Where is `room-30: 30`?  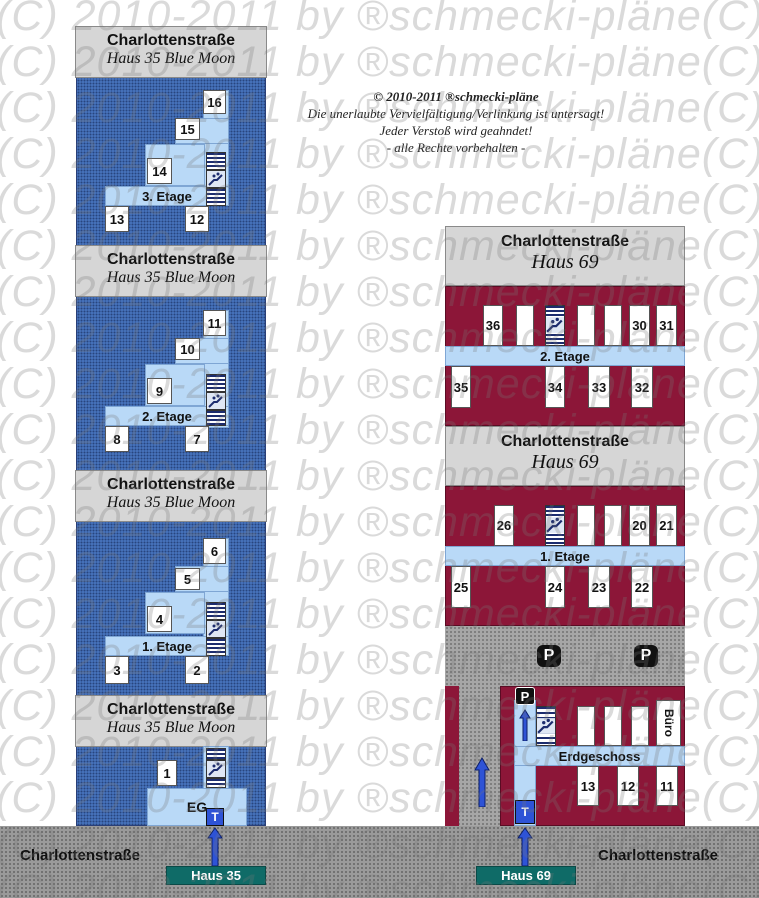 room-30: 30 is located at coordinates (639, 325).